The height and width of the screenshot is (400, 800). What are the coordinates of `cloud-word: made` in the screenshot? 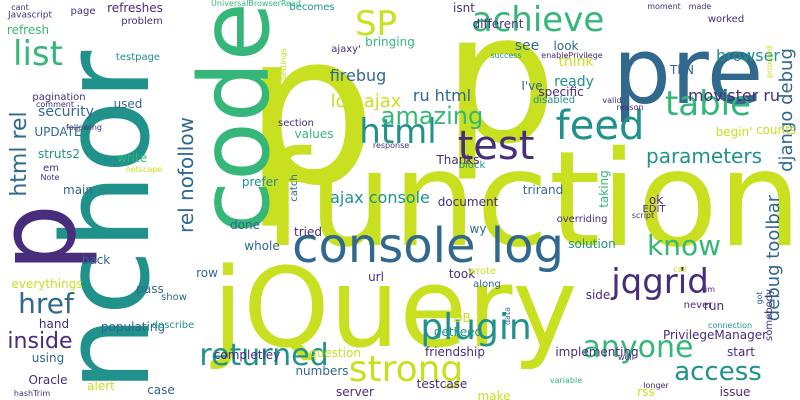 It's located at (700, 6).